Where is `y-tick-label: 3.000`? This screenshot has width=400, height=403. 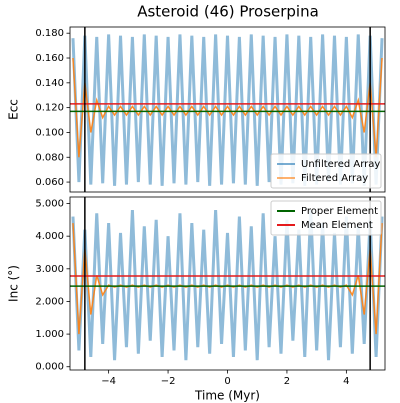 y-tick-label: 3.000 is located at coordinates (49, 269).